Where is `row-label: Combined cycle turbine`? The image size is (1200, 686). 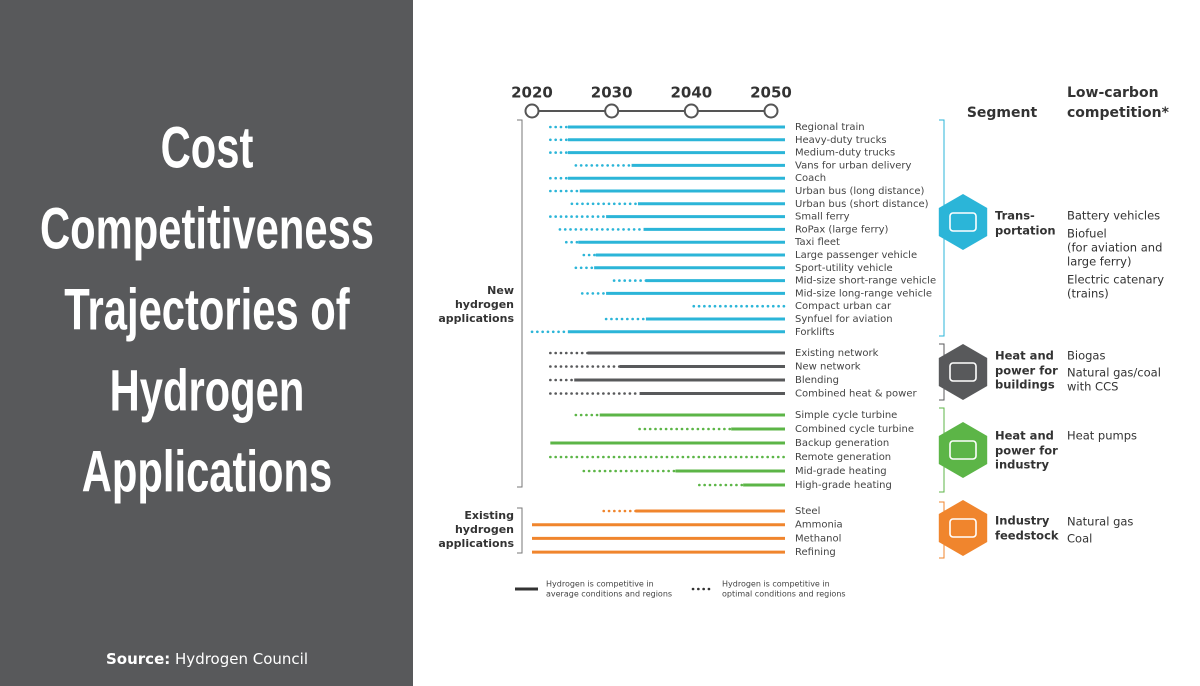 row-label: Combined cycle turbine is located at coordinates (854, 429).